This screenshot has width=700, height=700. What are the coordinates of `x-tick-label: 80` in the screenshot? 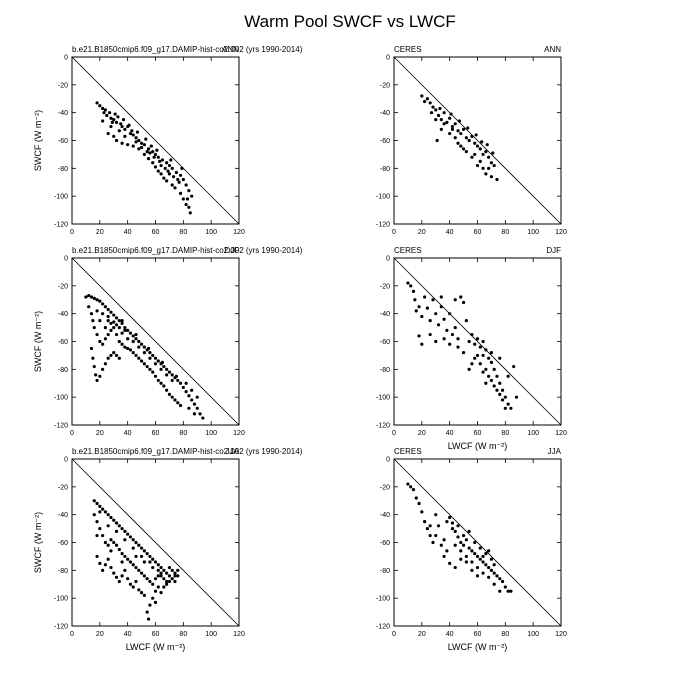 It's located at (183, 232).